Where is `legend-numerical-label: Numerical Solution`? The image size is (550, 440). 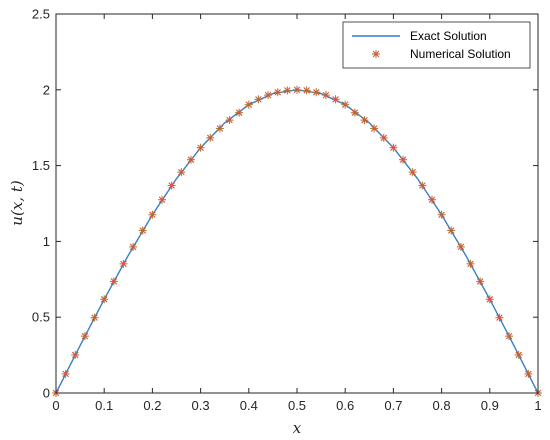 legend-numerical-label: Numerical Solution is located at coordinates (460, 54).